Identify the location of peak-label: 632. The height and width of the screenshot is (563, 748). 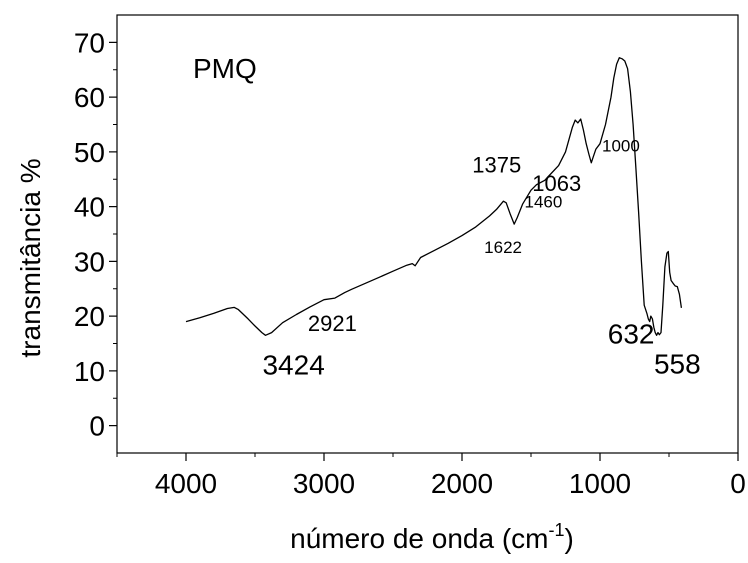
(631, 334).